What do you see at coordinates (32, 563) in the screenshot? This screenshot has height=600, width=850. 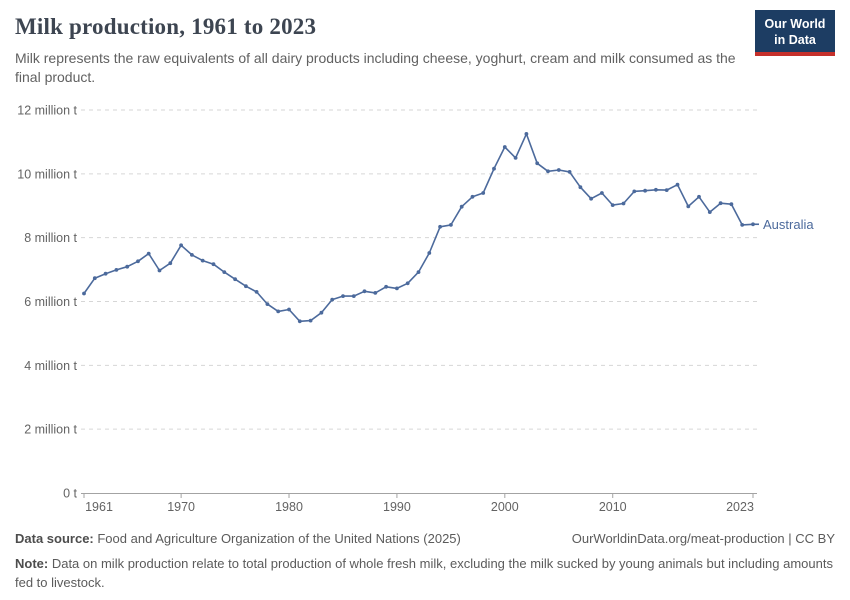 I see `note-label: Note:` at bounding box center [32, 563].